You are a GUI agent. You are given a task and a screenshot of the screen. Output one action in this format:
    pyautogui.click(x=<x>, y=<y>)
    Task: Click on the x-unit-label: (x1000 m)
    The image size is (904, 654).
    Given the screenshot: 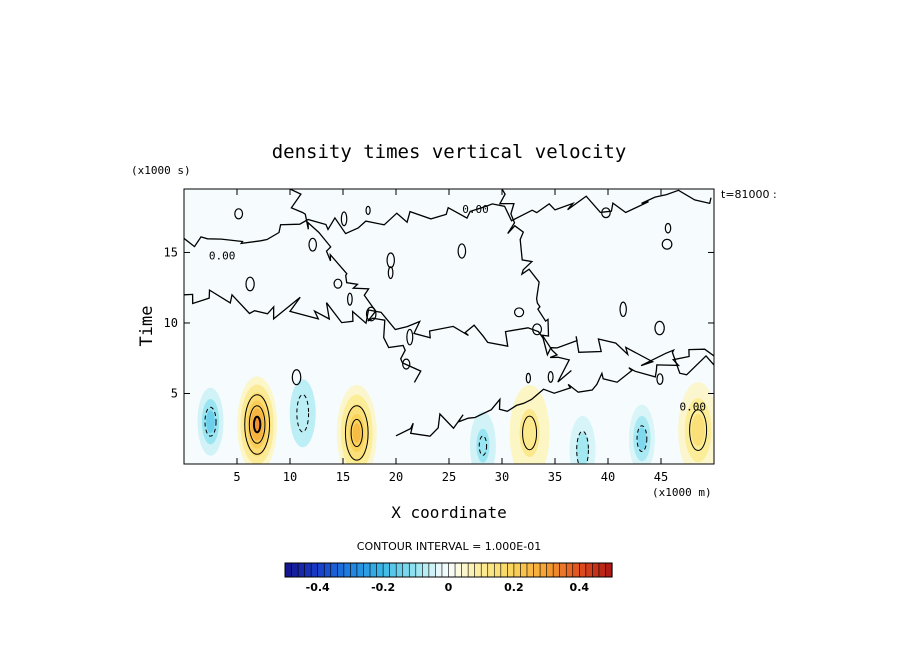 What is the action you would take?
    pyautogui.click(x=682, y=492)
    